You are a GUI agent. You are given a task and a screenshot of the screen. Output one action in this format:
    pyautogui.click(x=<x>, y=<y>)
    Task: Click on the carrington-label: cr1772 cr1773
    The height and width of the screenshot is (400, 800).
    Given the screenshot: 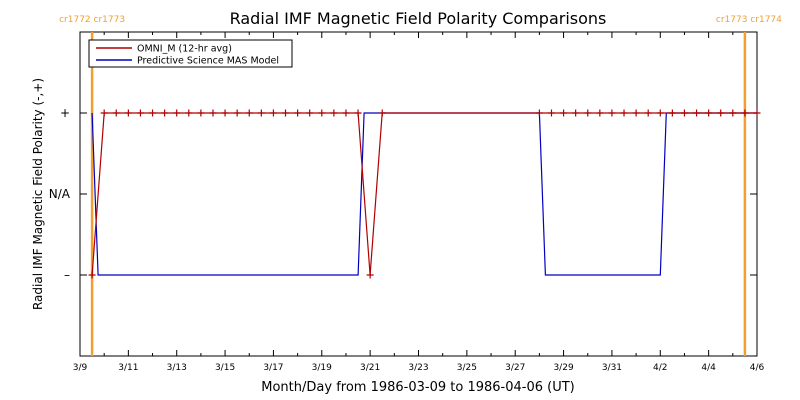 What is the action you would take?
    pyautogui.click(x=92, y=20)
    